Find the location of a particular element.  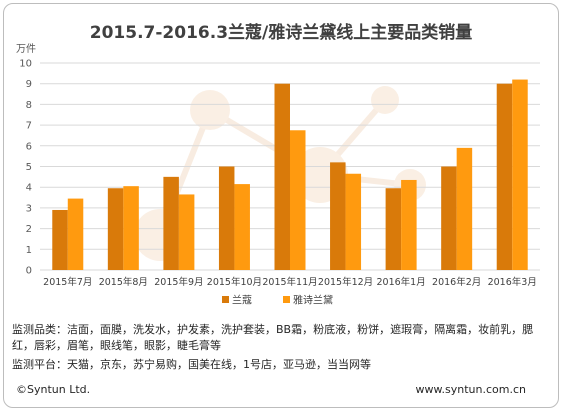

x-tick-label: 2015年8月 is located at coordinates (123, 282).